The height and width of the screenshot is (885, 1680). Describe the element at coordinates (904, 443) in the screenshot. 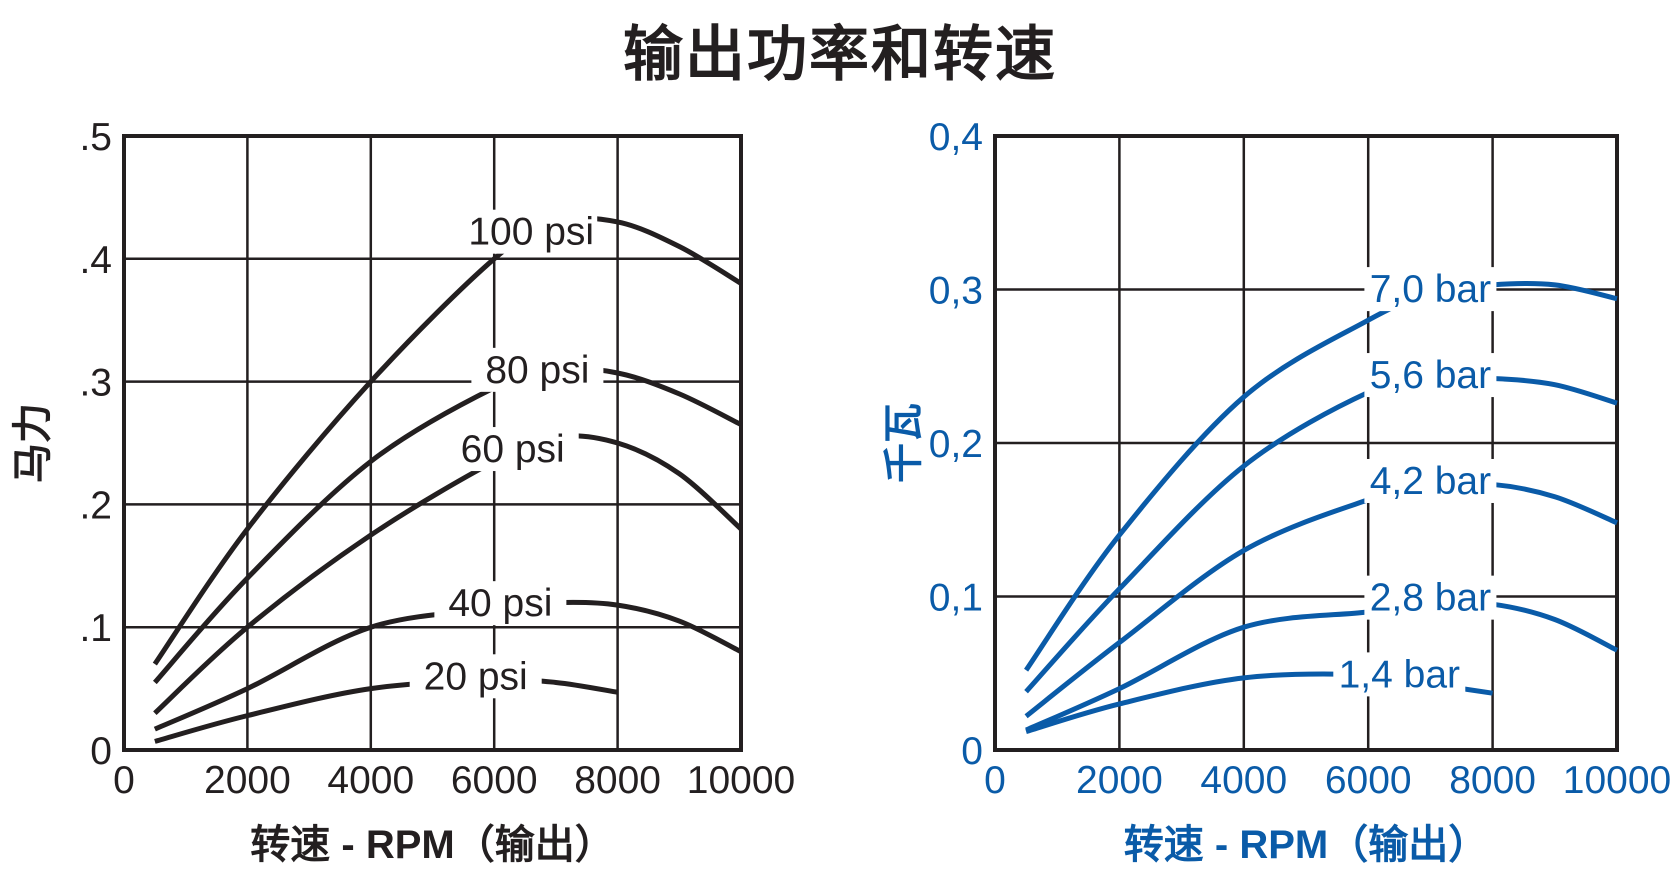

I see `kw-y-axis-label: 千瓦` at that location.